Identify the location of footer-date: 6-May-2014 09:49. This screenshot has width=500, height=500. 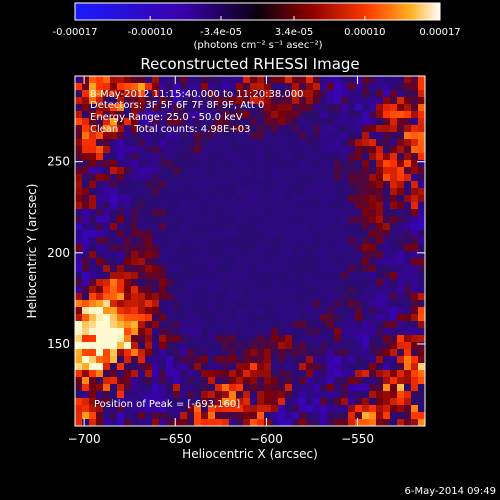
(450, 491).